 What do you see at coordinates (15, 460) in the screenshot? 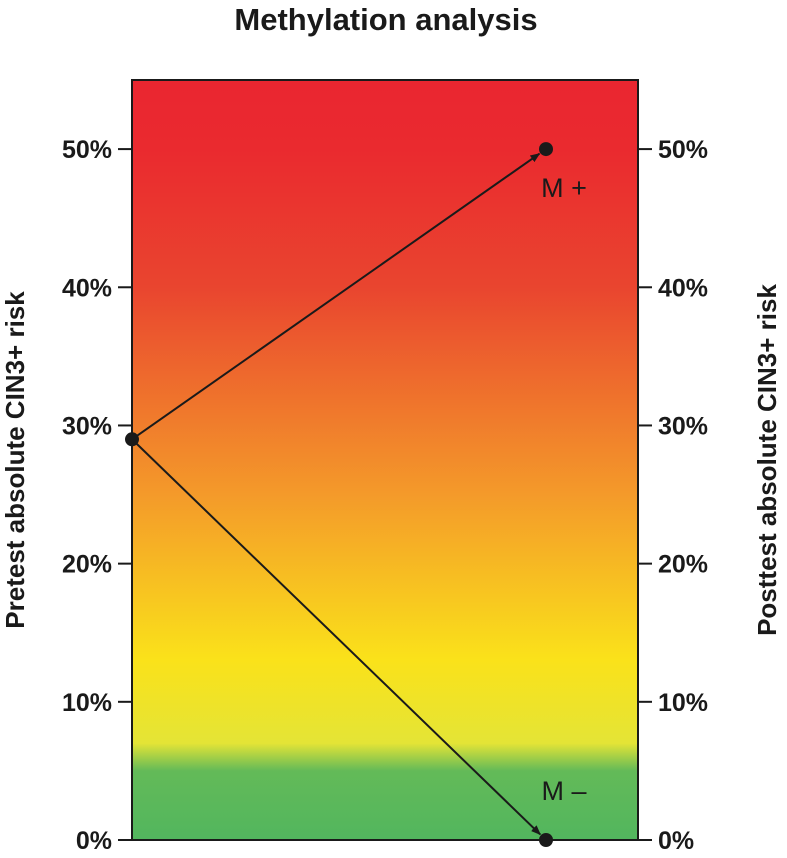
I see `left-axis-label: Pretest absolute CIN3+ risk` at bounding box center [15, 460].